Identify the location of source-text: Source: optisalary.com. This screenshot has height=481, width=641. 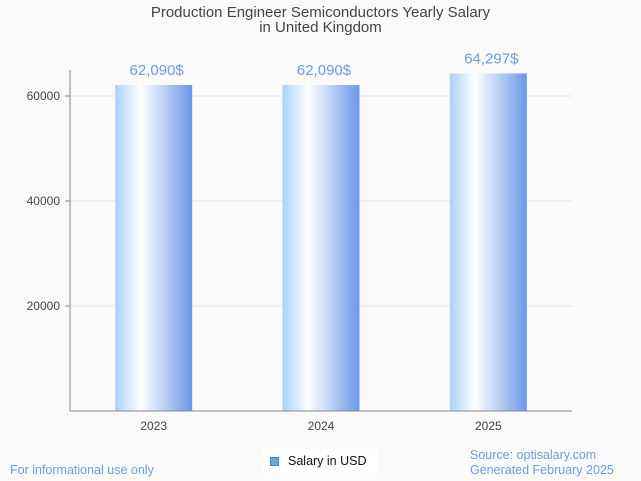
(533, 455).